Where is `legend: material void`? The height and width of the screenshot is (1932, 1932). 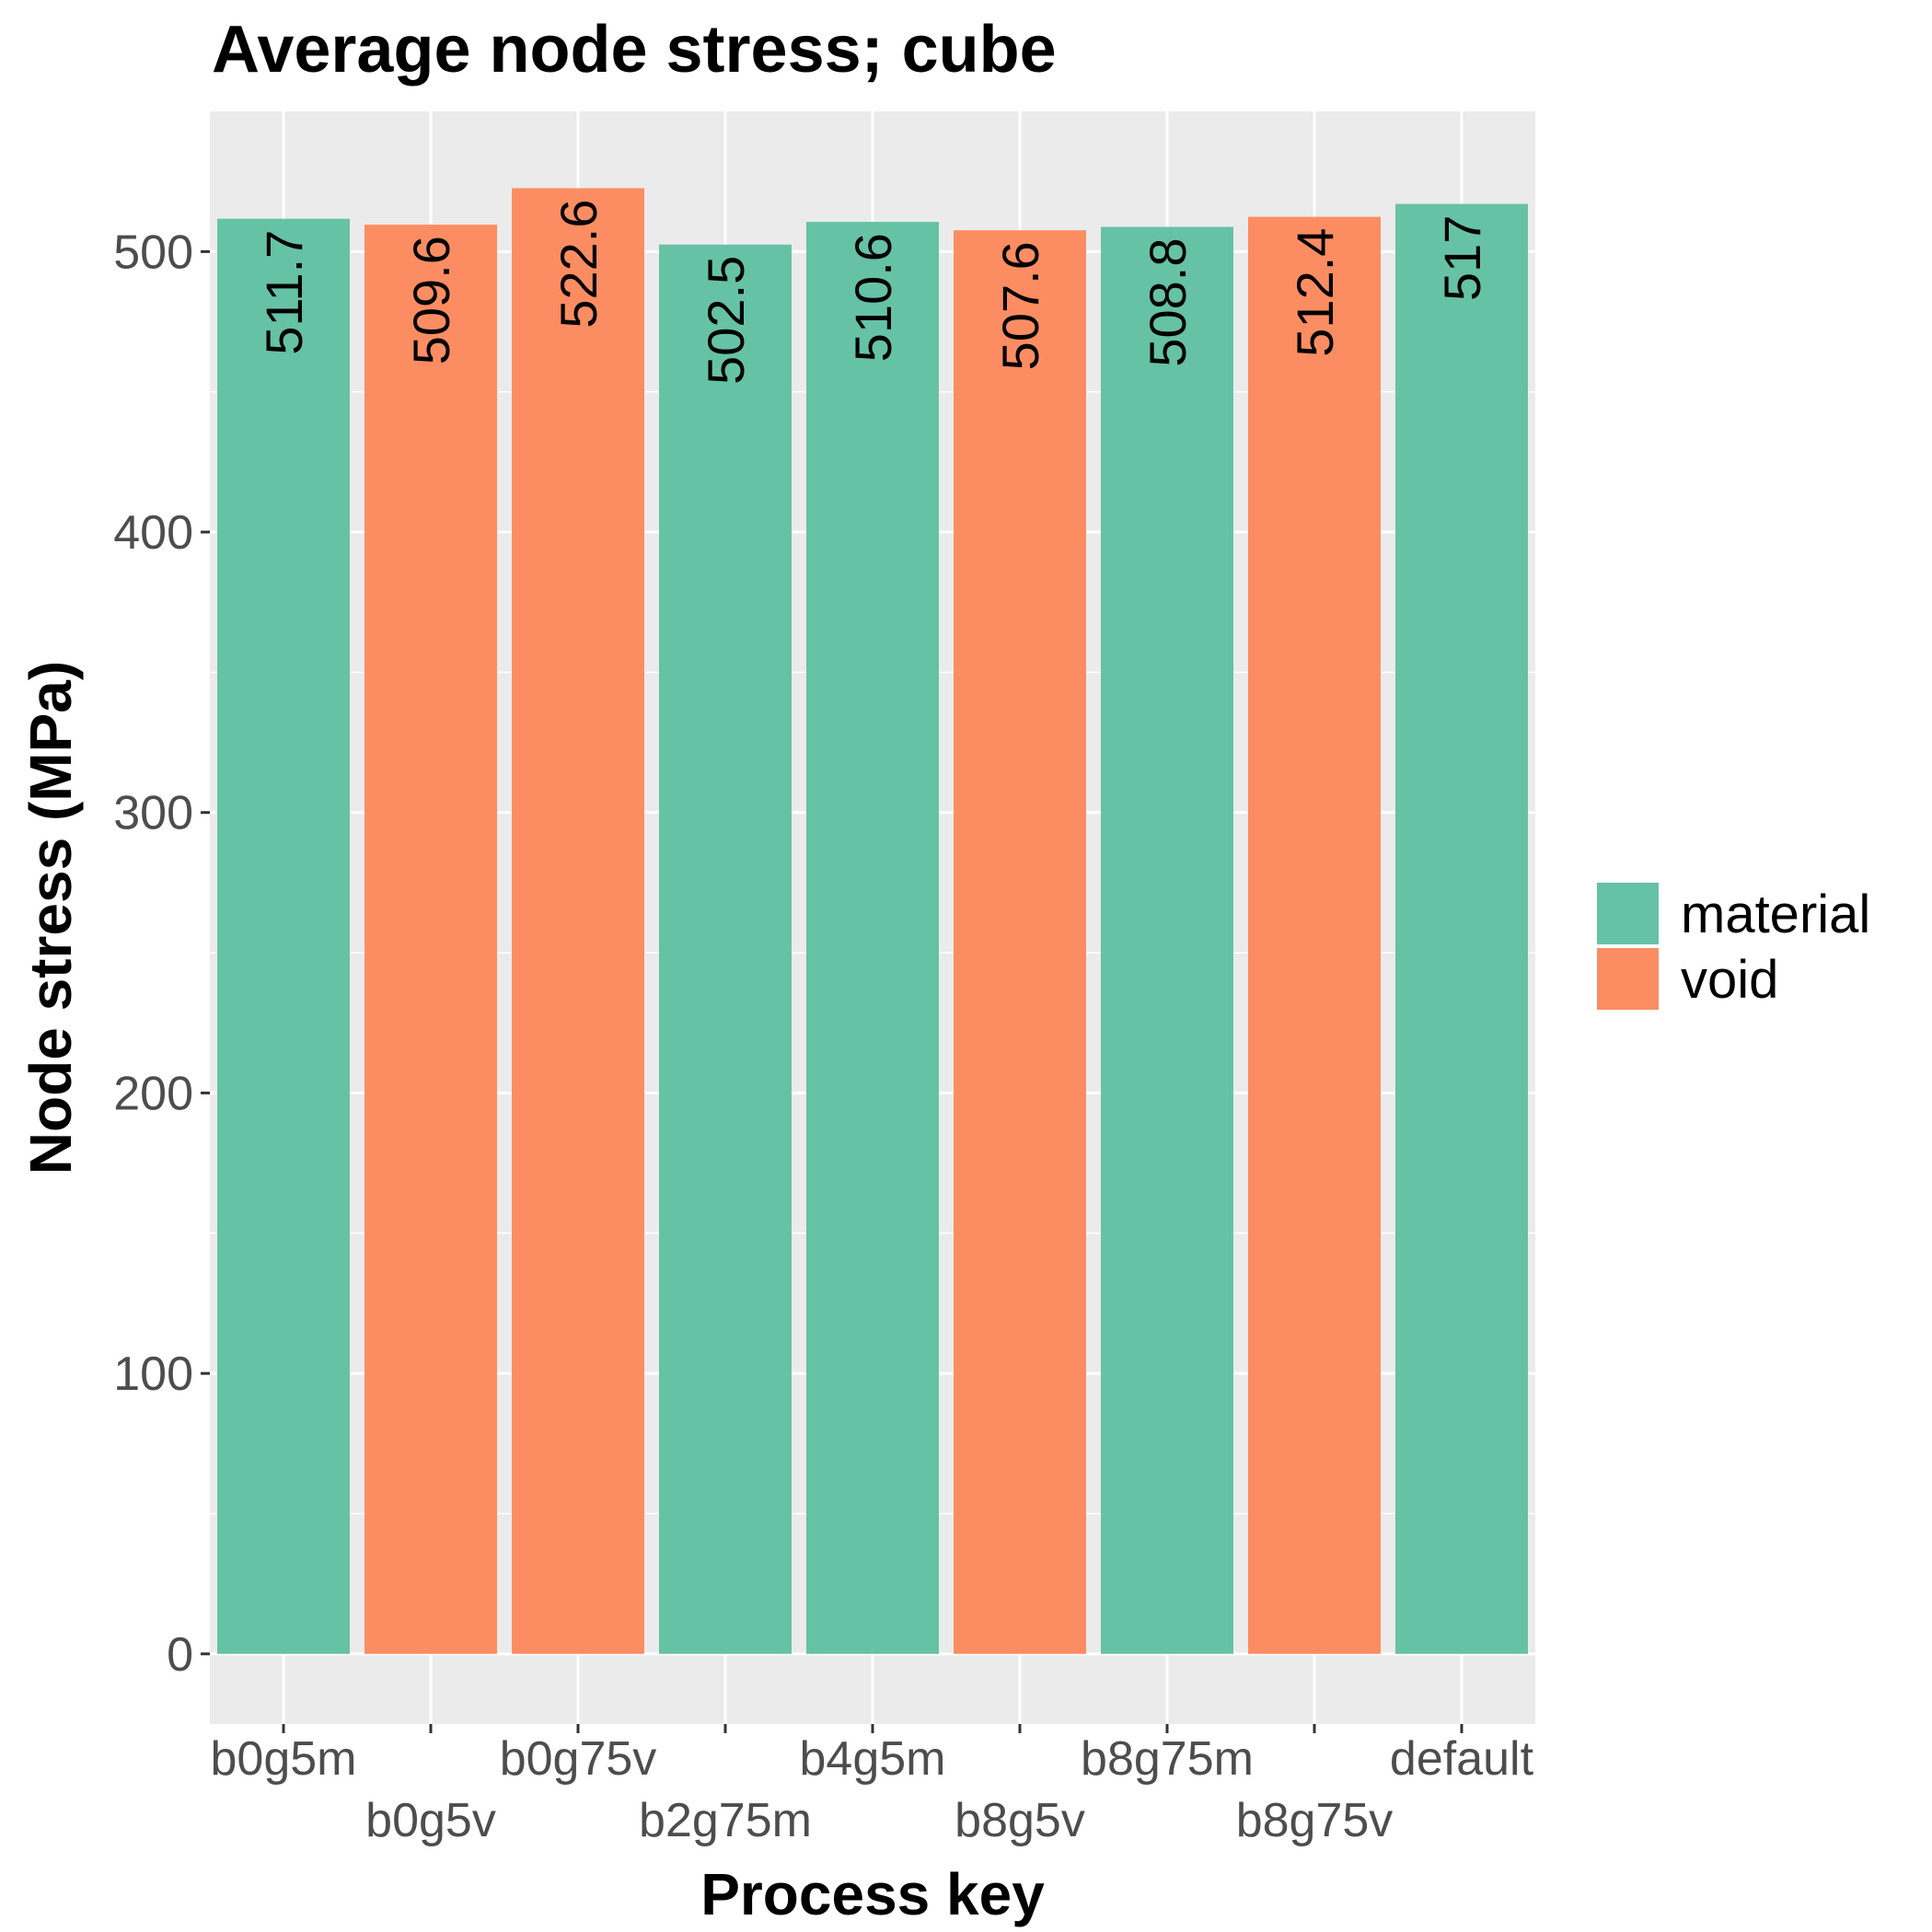
legend: material void is located at coordinates (1733, 946).